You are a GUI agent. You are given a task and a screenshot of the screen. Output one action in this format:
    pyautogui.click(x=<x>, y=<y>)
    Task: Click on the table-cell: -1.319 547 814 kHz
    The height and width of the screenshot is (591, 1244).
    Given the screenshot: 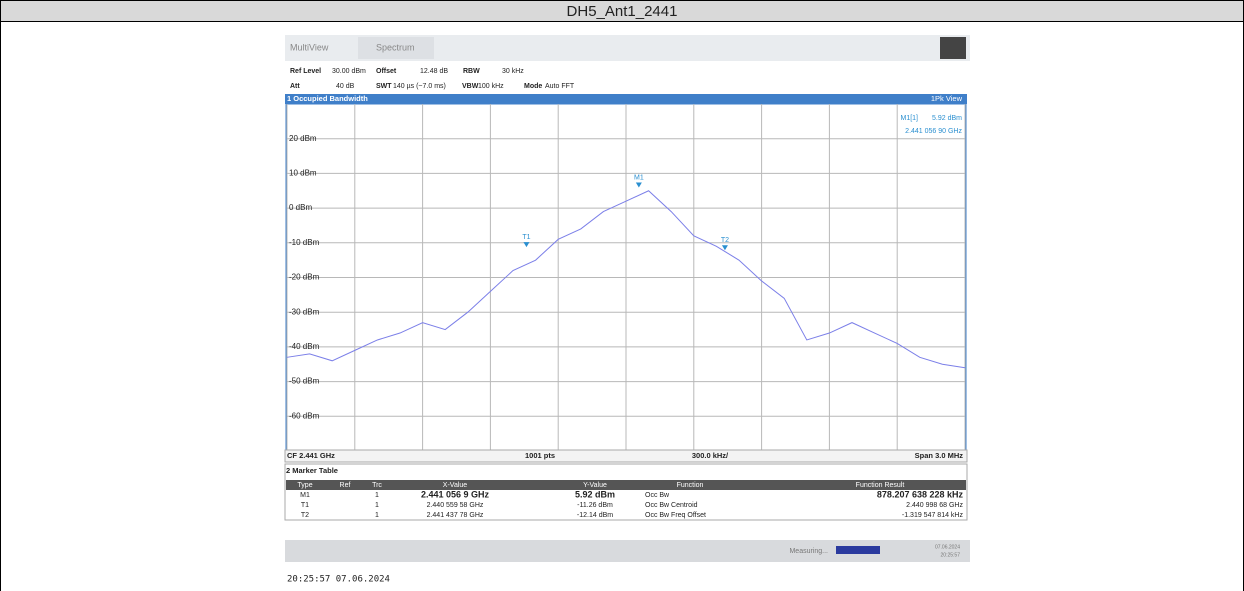 What is the action you would take?
    pyautogui.click(x=933, y=515)
    